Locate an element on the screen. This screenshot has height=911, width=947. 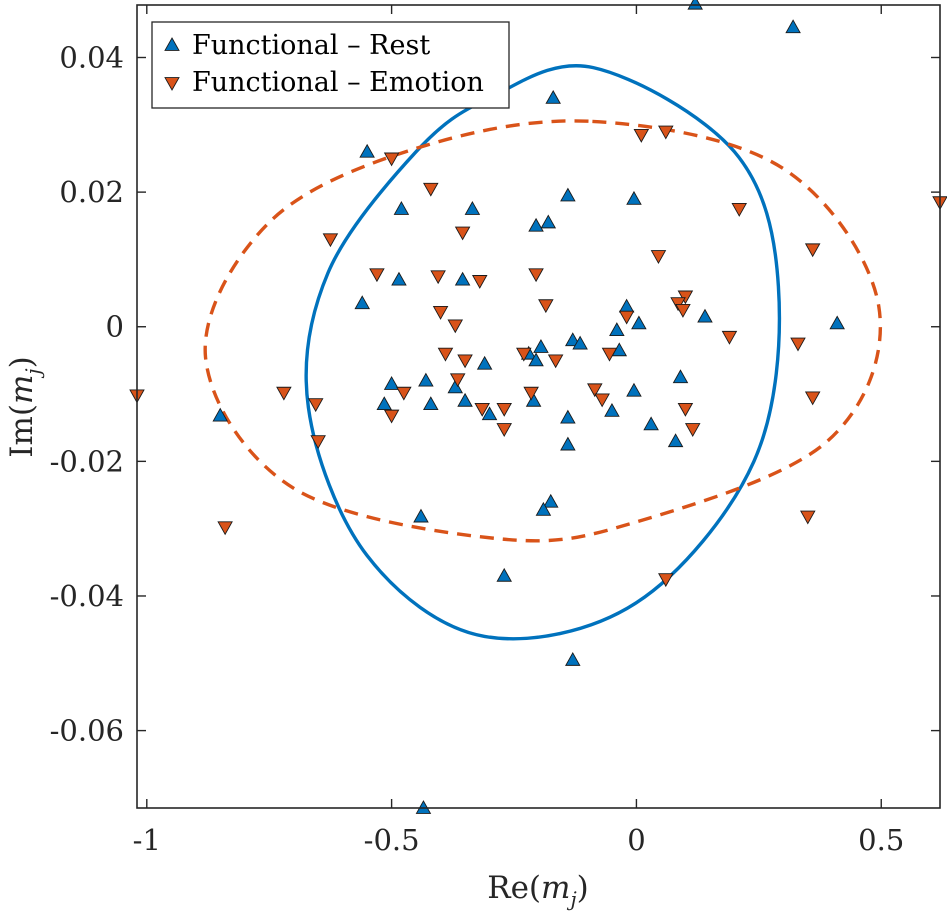
y-axis-label-var: m is located at coordinates (22, 389).